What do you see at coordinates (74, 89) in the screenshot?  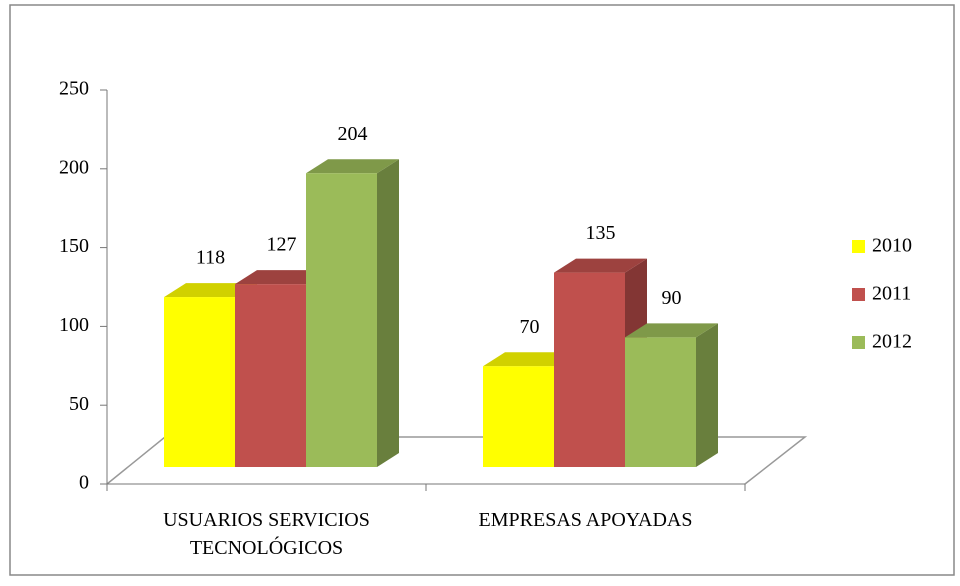 I see `y-tick-label: 250` at bounding box center [74, 89].